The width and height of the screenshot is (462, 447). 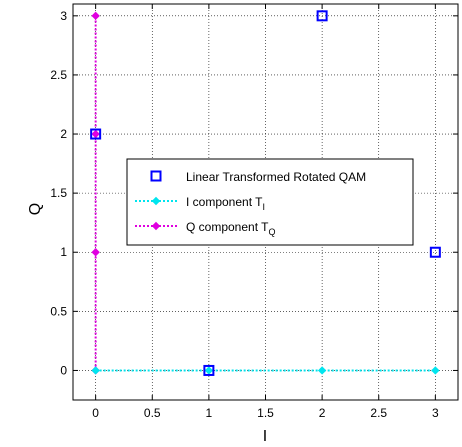 I want to click on legend-box, so click(x=270, y=202).